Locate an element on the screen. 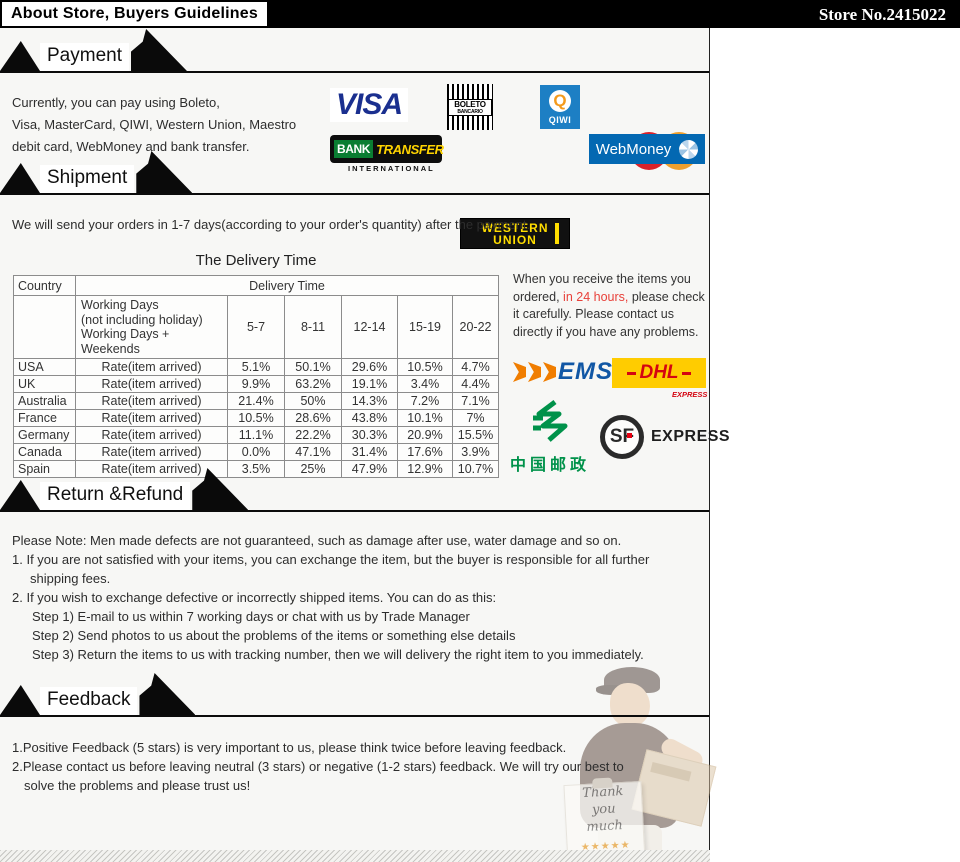 Image resolution: width=960 pixels, height=862 pixels. shipment-section-header: Shipment is located at coordinates (354, 173).